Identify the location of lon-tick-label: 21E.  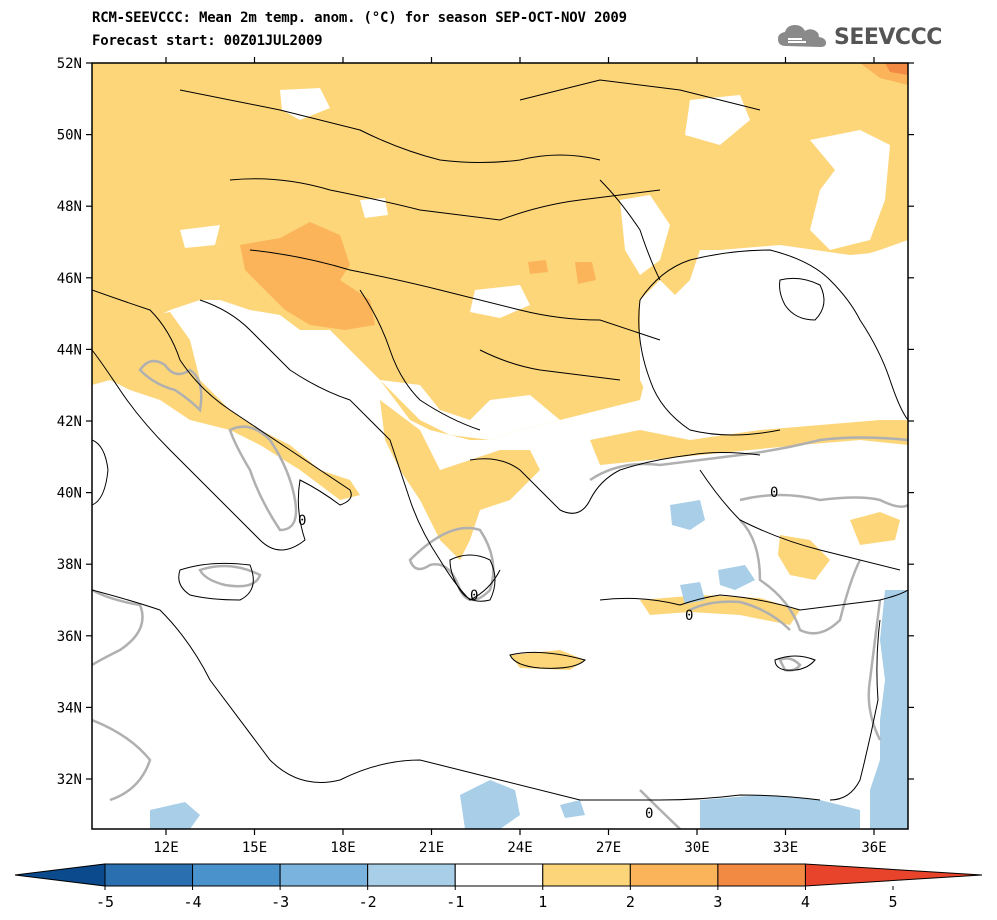
(431, 848).